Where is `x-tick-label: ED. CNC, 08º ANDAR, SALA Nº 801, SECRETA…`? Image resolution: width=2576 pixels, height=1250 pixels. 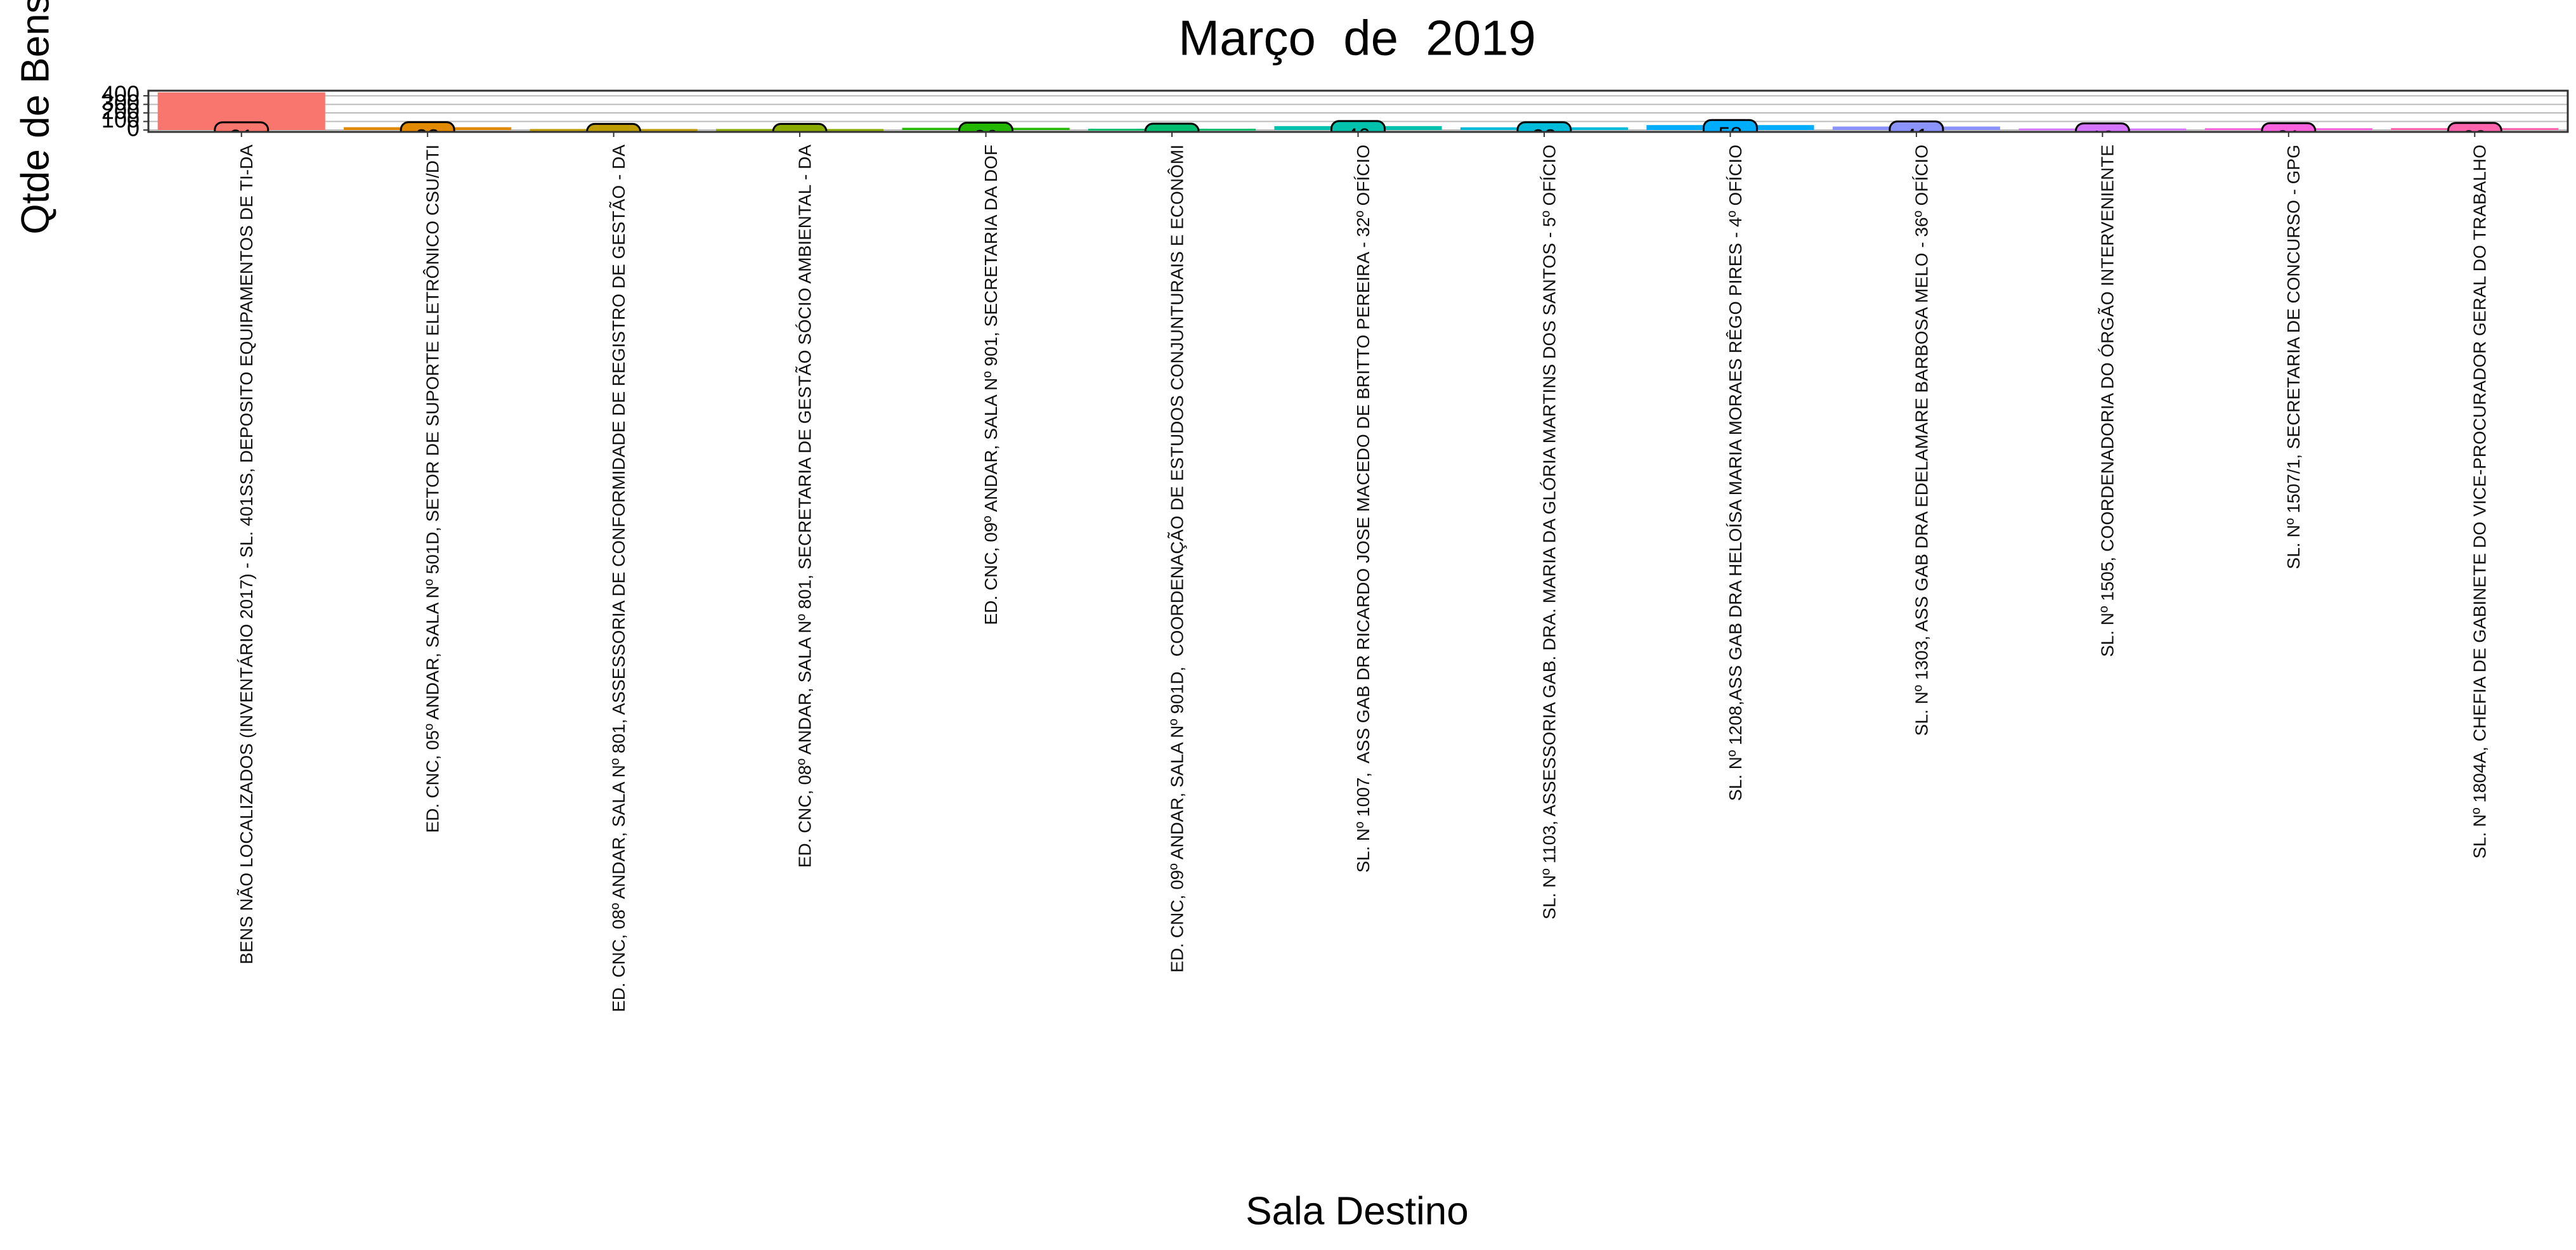 x-tick-label: ED. CNC, 08º ANDAR, SALA Nº 801, SECRETA… is located at coordinates (805, 506).